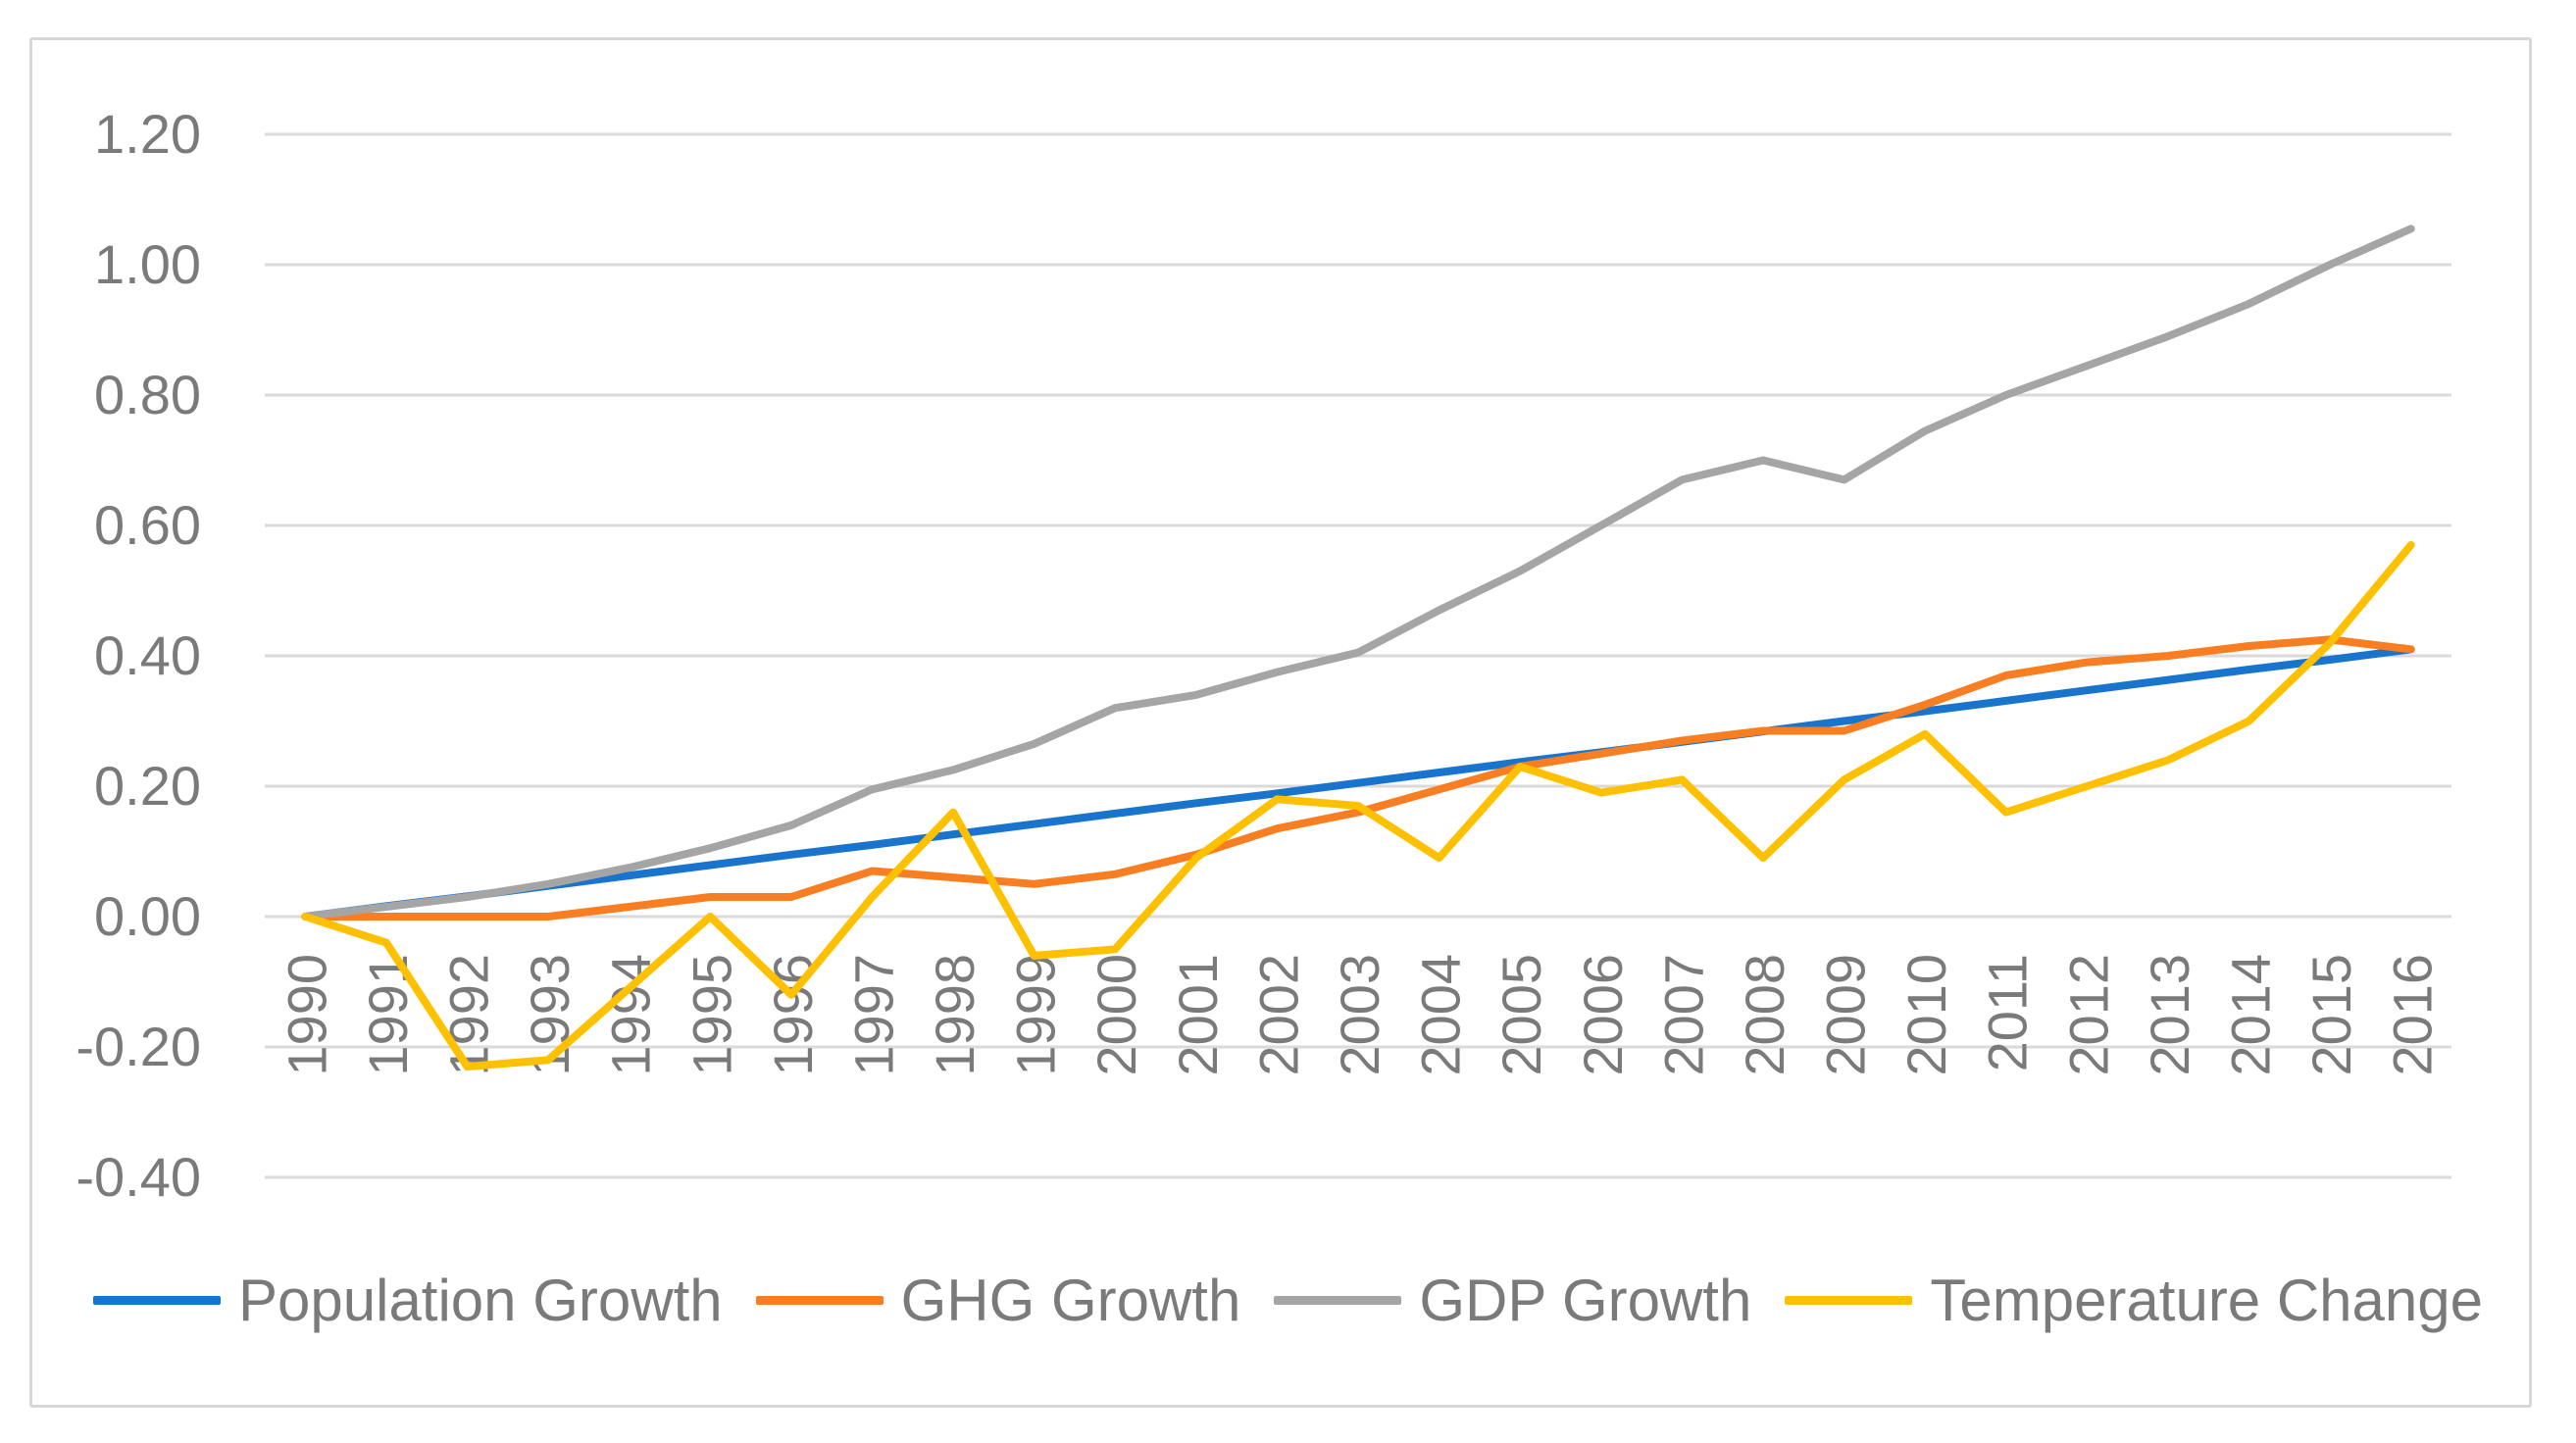 Image resolution: width=2576 pixels, height=1443 pixels. I want to click on legend-item-temperature-change: Temperature Change, so click(2134, 1300).